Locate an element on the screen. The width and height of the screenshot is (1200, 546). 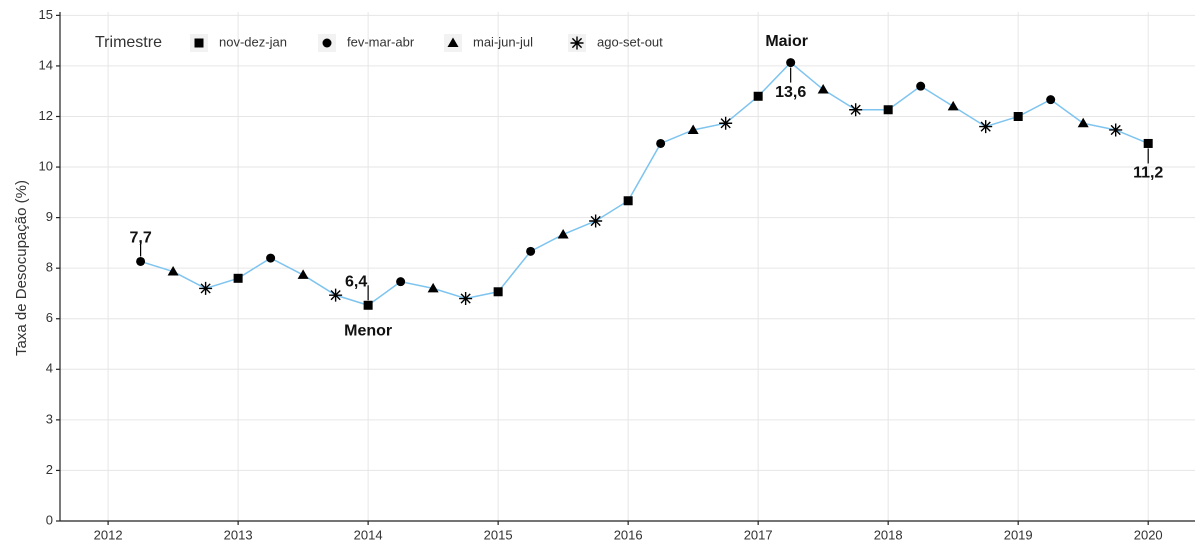
x-tick-label: 2019 is located at coordinates (1018, 534).